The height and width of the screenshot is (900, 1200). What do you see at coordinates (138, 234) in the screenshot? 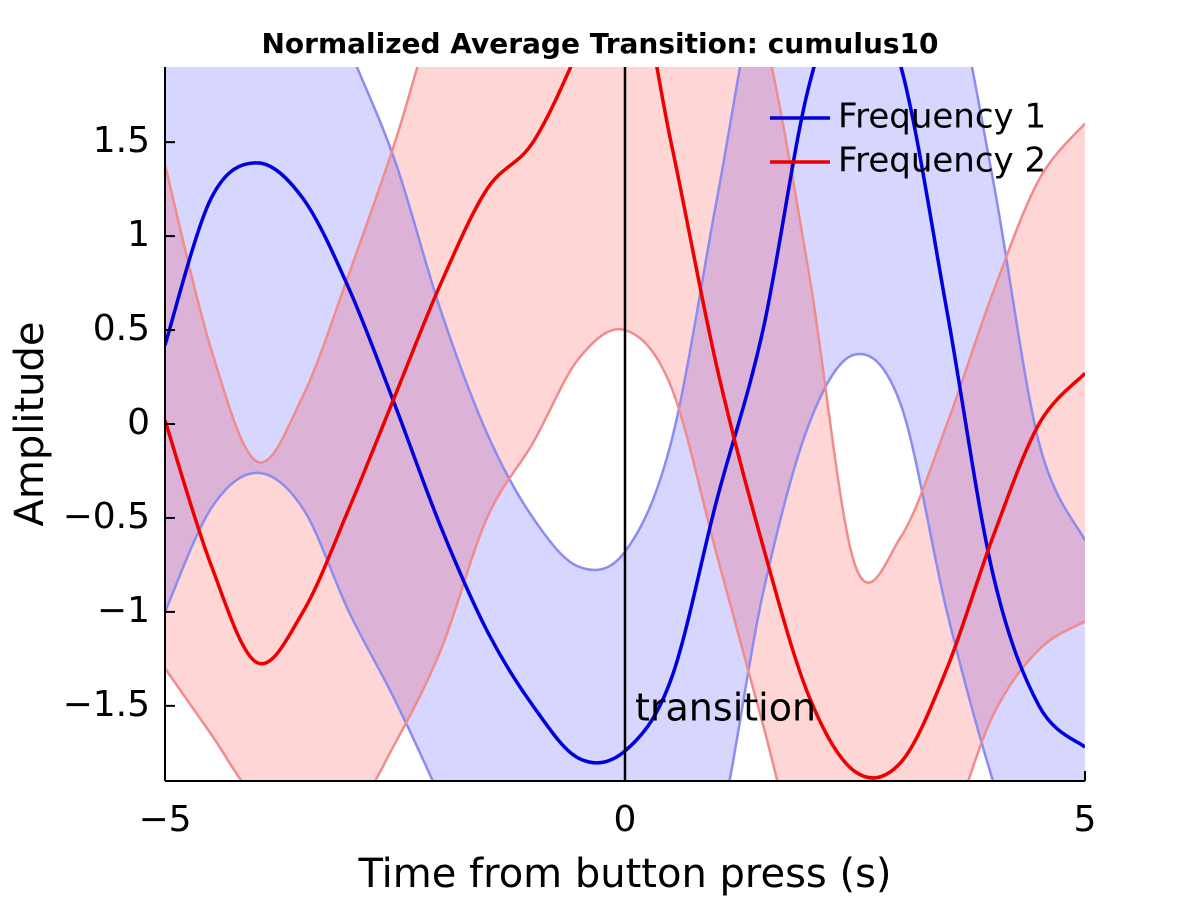
I see `y-tick-label: 1` at bounding box center [138, 234].